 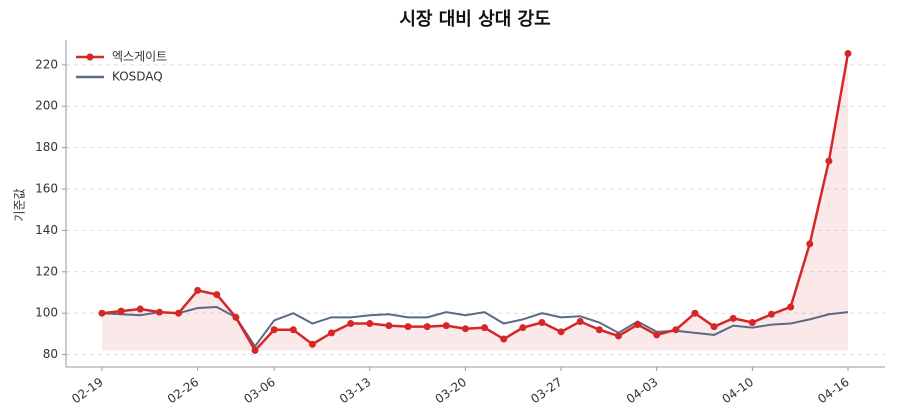 I want to click on x-tick-label: 04-10, so click(x=737, y=390).